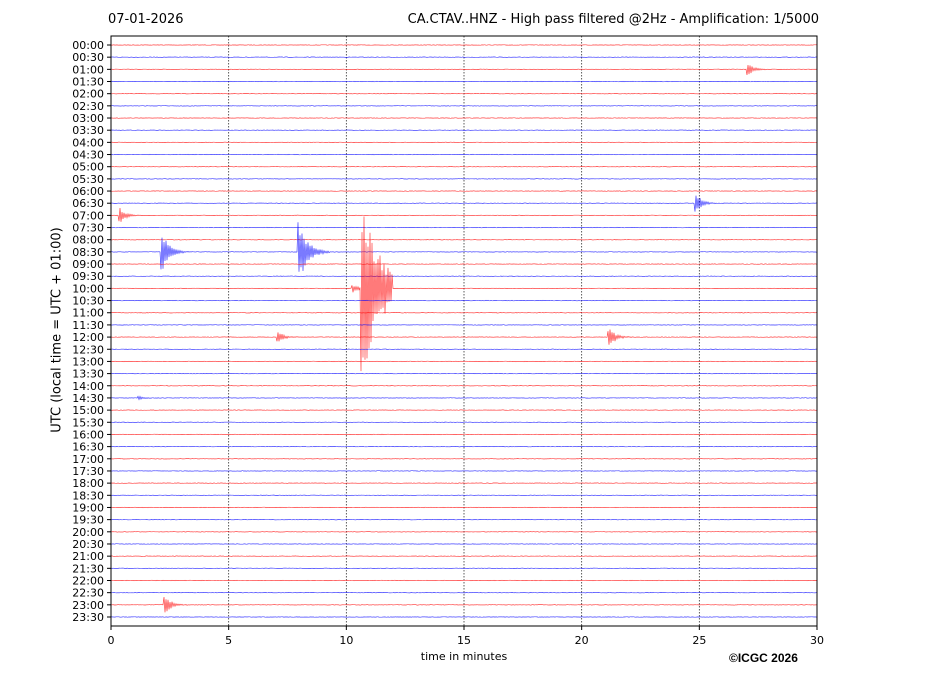 The height and width of the screenshot is (696, 927). Describe the element at coordinates (88, 593) in the screenshot. I see `y-tick-label: 22:30` at that location.